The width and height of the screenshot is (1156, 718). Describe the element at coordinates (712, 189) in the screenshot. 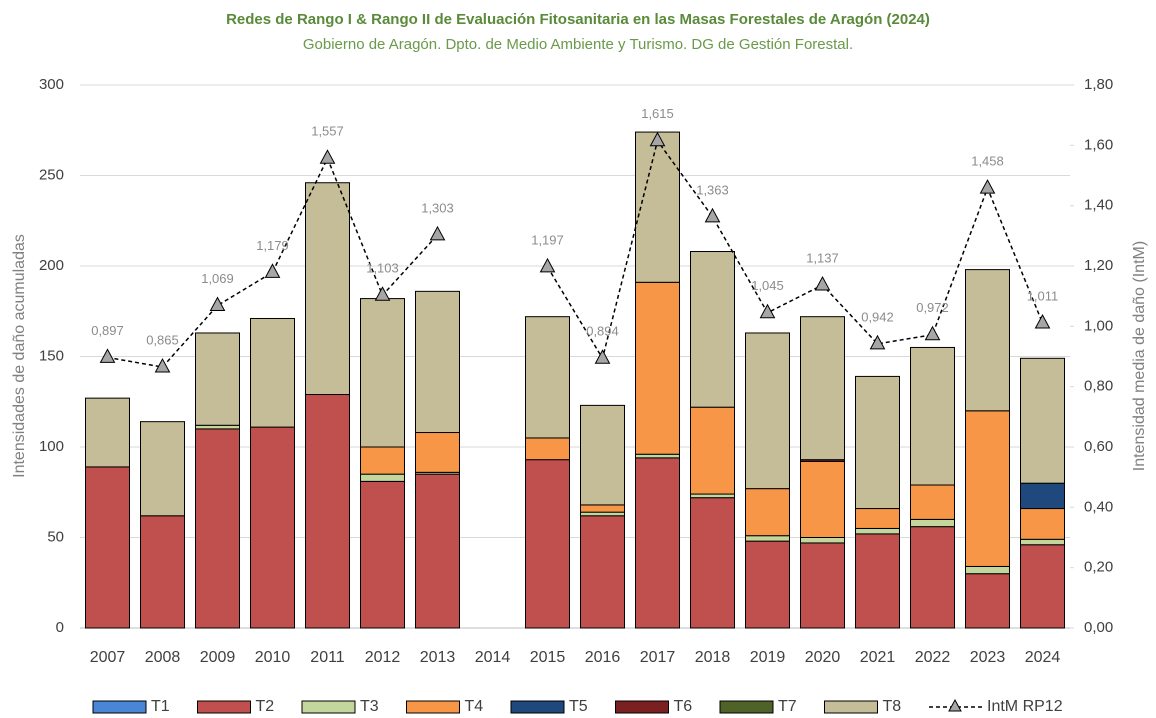

I see `data-label: 1,363` at that location.